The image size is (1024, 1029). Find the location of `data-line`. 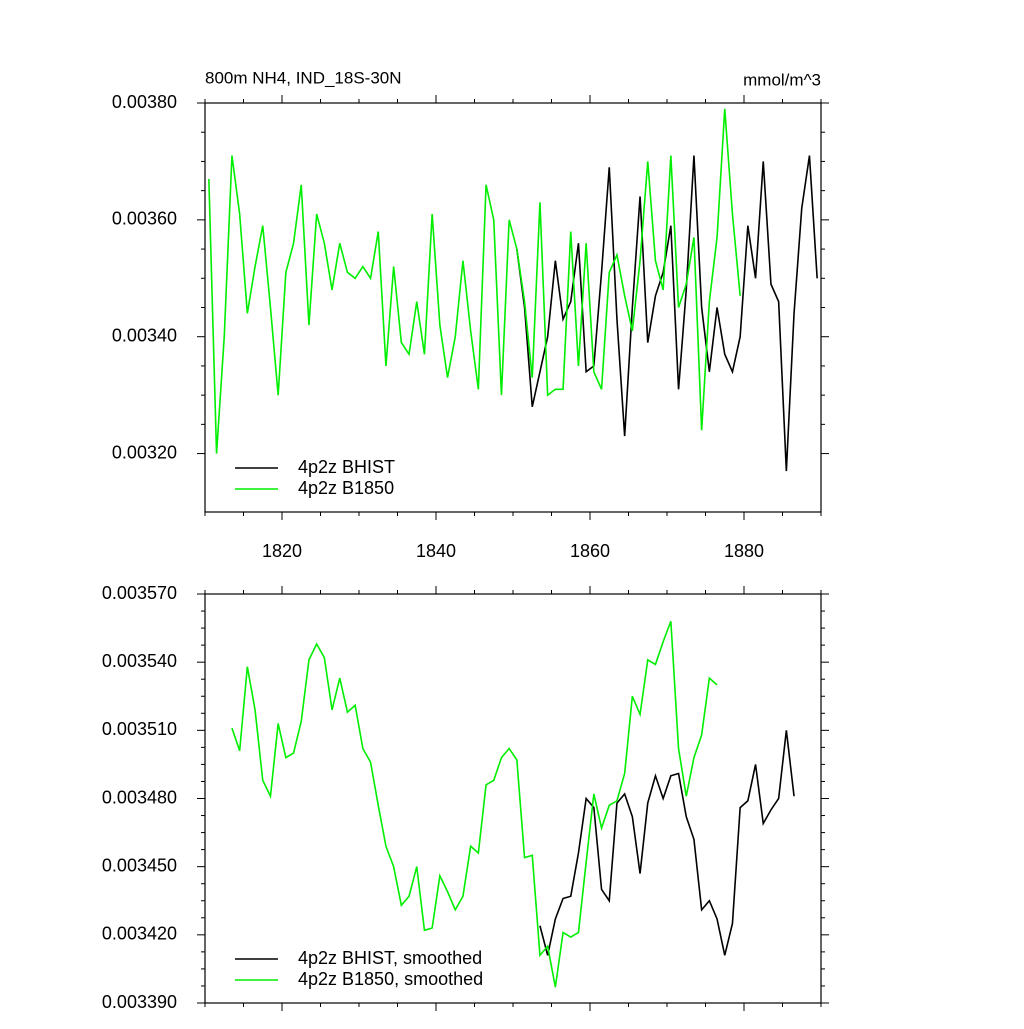

data-line is located at coordinates (667, 843).